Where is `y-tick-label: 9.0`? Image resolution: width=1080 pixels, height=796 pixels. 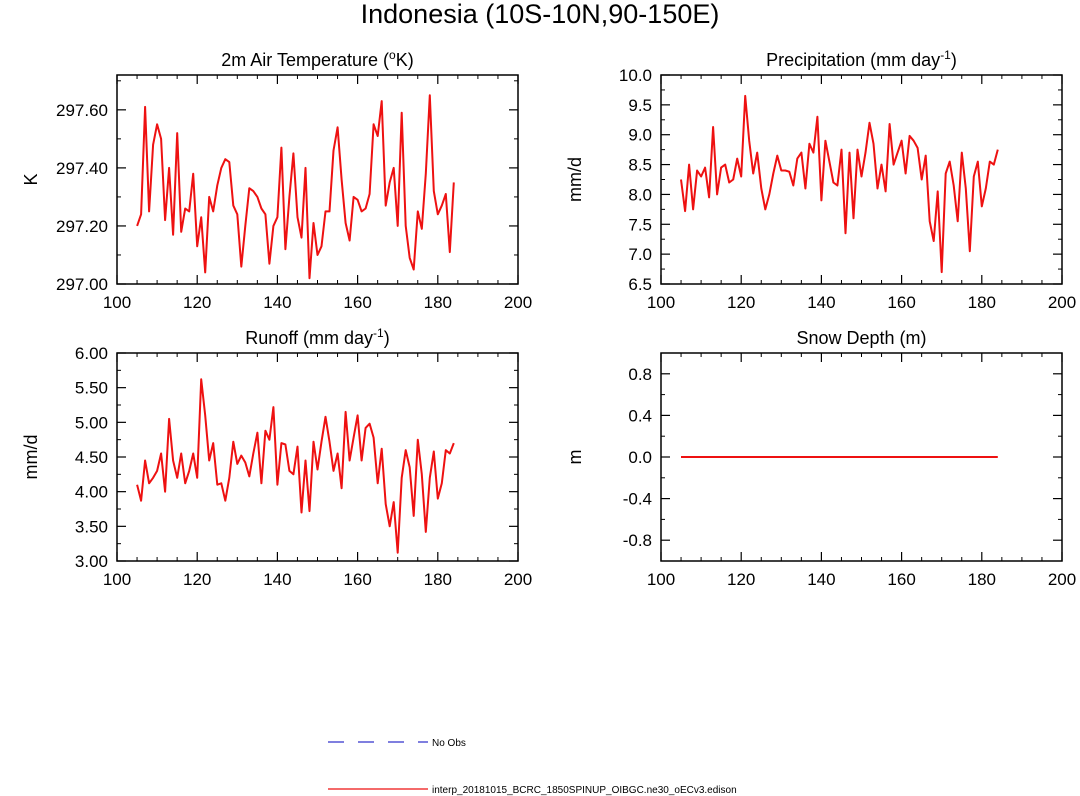 y-tick-label: 9.0 is located at coordinates (640, 135).